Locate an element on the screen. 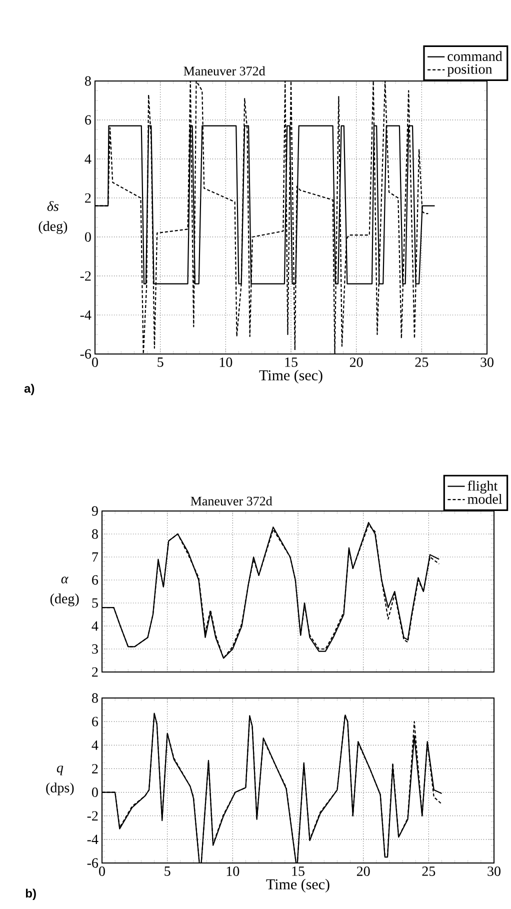 This screenshot has height=909, width=511. y-axis-title: α (deg) is located at coordinates (64, 591).